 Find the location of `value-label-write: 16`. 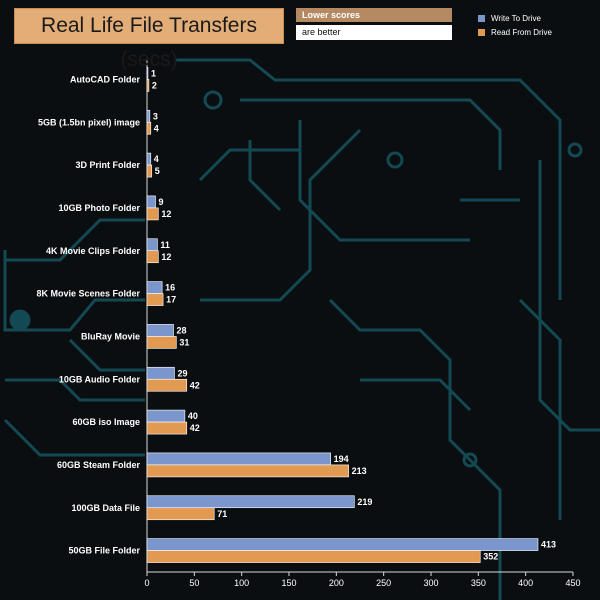

value-label-write: 16 is located at coordinates (170, 288).